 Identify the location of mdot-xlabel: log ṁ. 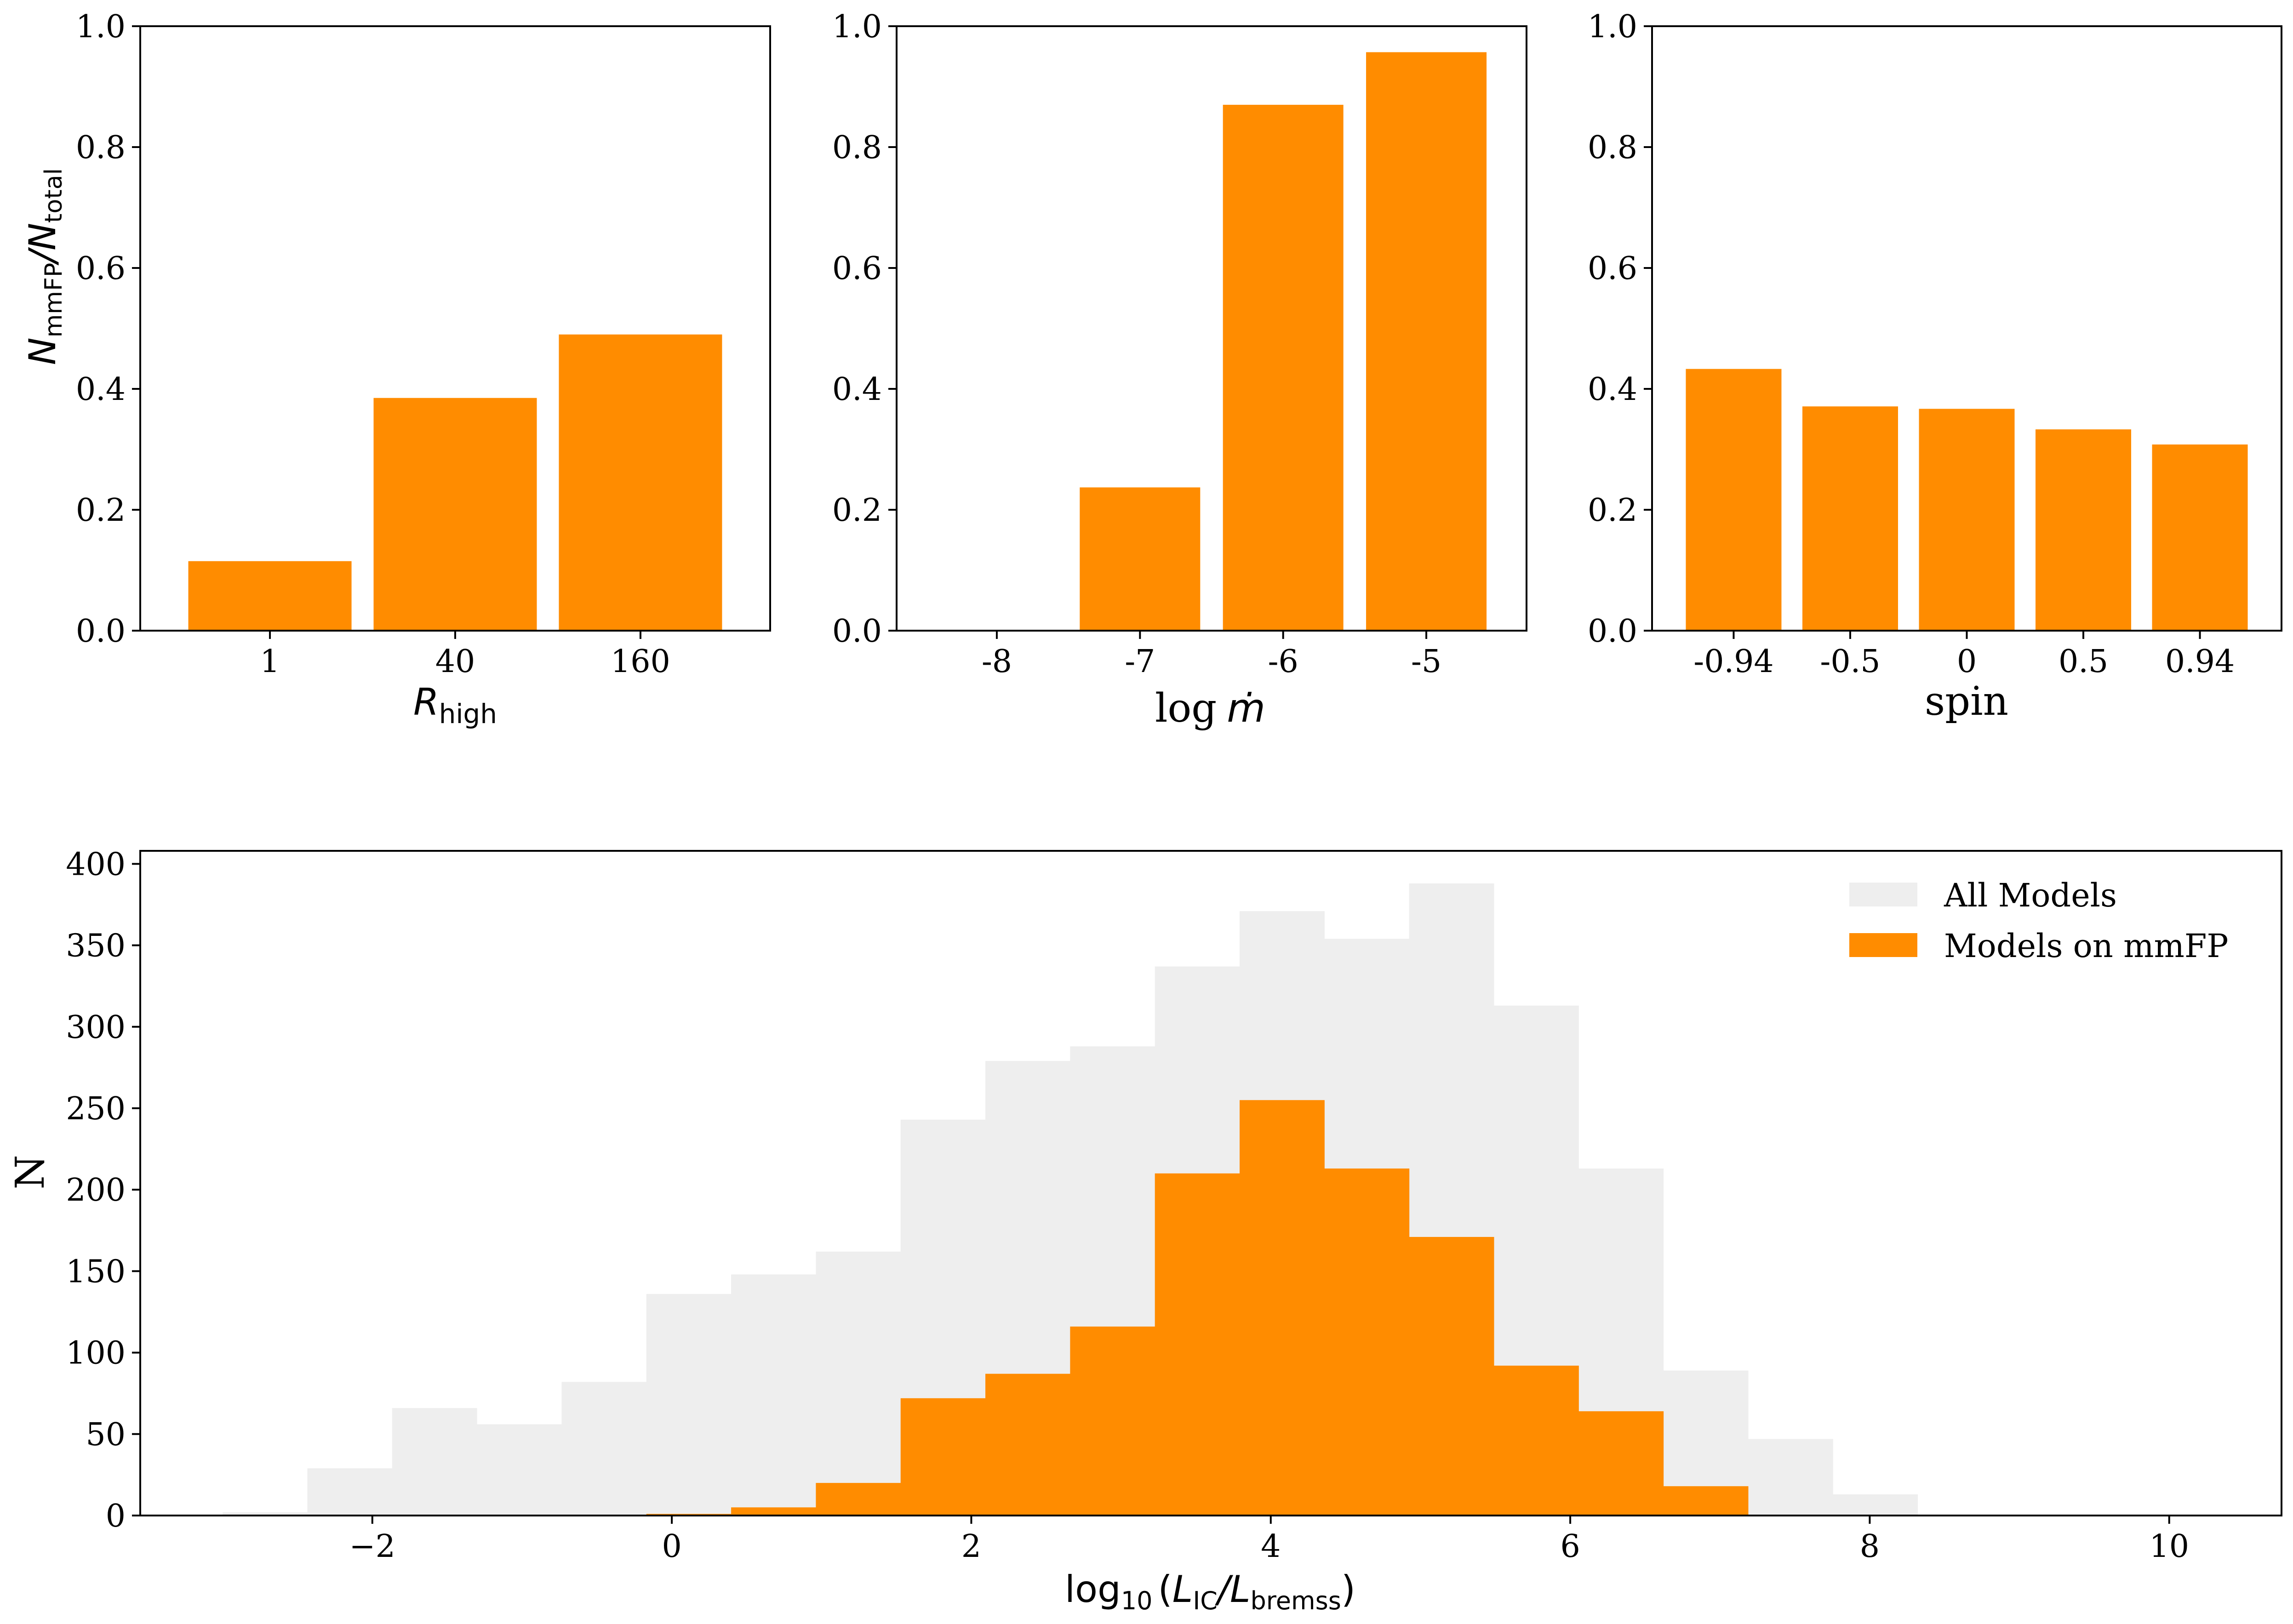
(1210, 708).